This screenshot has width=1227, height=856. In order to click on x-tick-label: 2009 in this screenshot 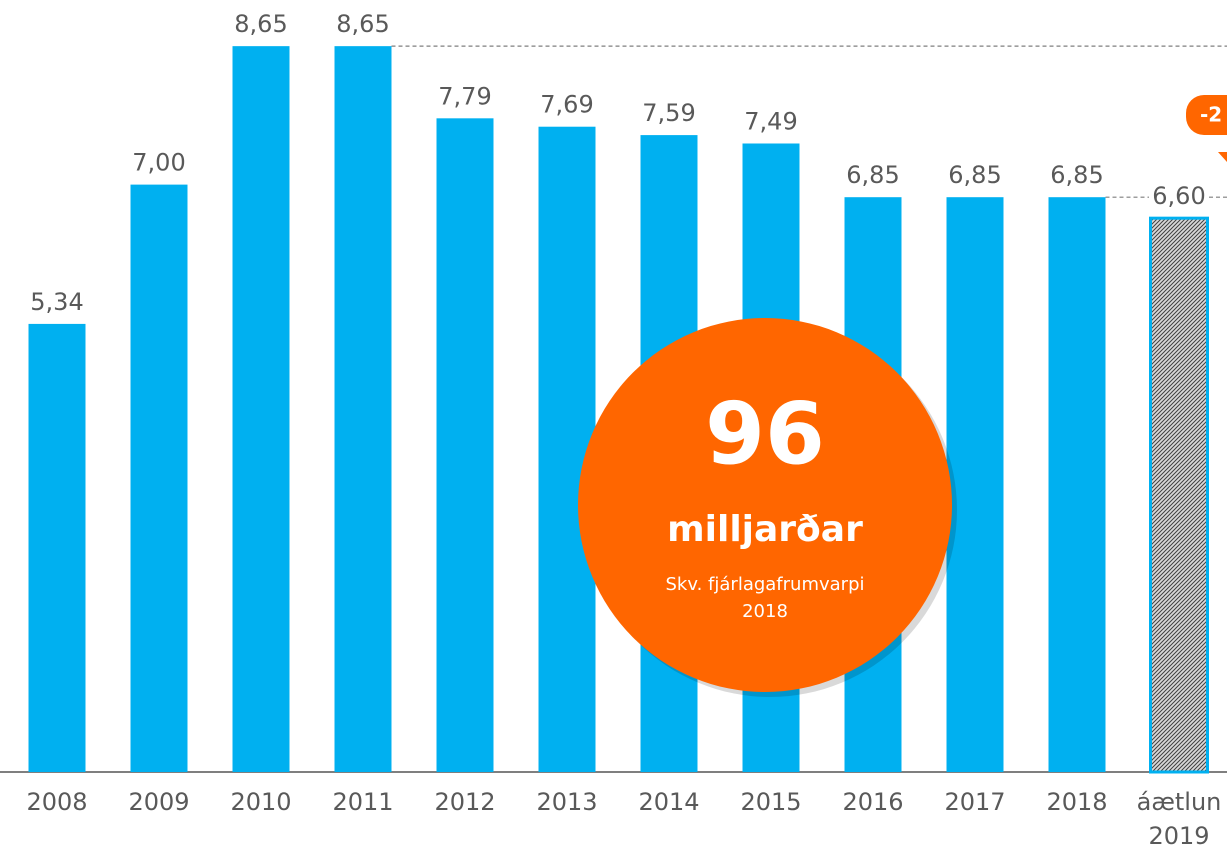, I will do `click(158, 802)`.